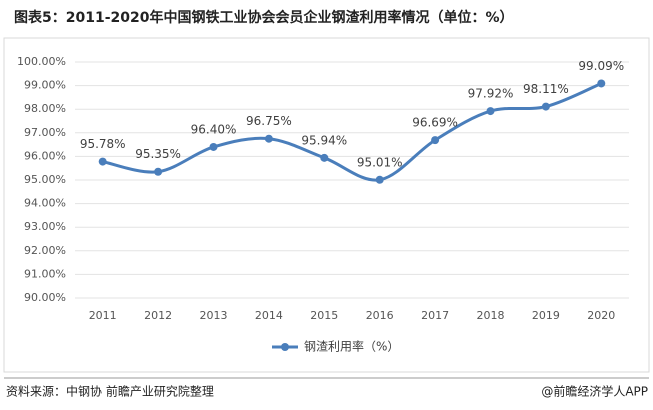 This screenshot has height=410, width=653. I want to click on x-tick-label: 2017, so click(435, 315).